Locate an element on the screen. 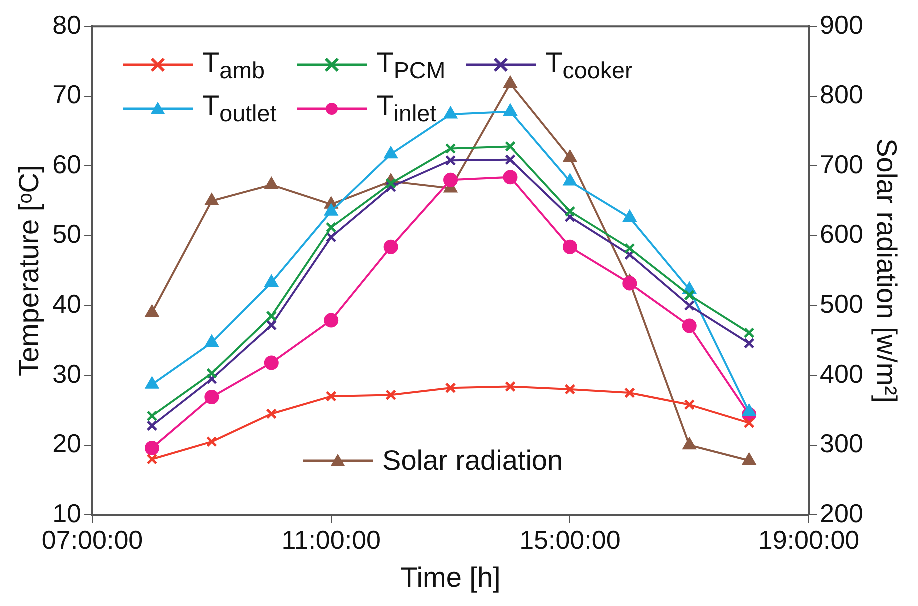 This screenshot has width=918, height=606. y2-tick-label: 300 is located at coordinates (842, 443).